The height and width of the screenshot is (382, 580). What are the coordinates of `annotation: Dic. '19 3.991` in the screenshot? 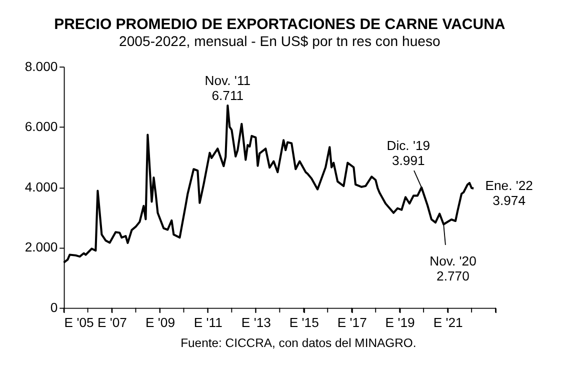 It's located at (408, 153).